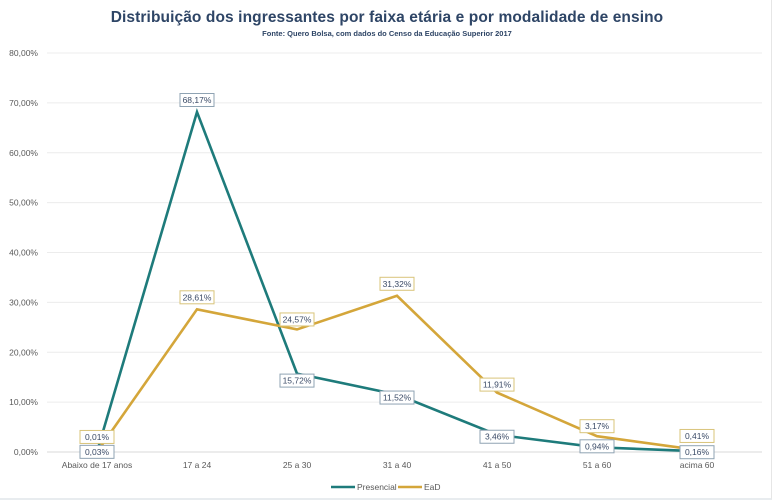 The height and width of the screenshot is (503, 774). I want to click on x-tick-label: 31 a 40, so click(397, 465).